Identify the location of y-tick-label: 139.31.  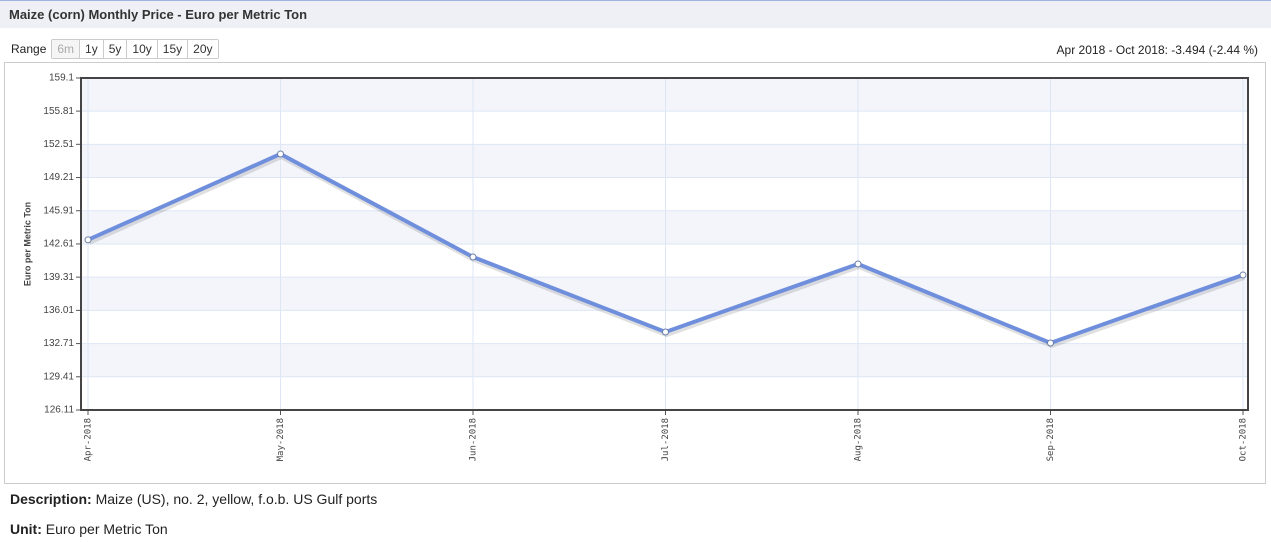
(58, 277).